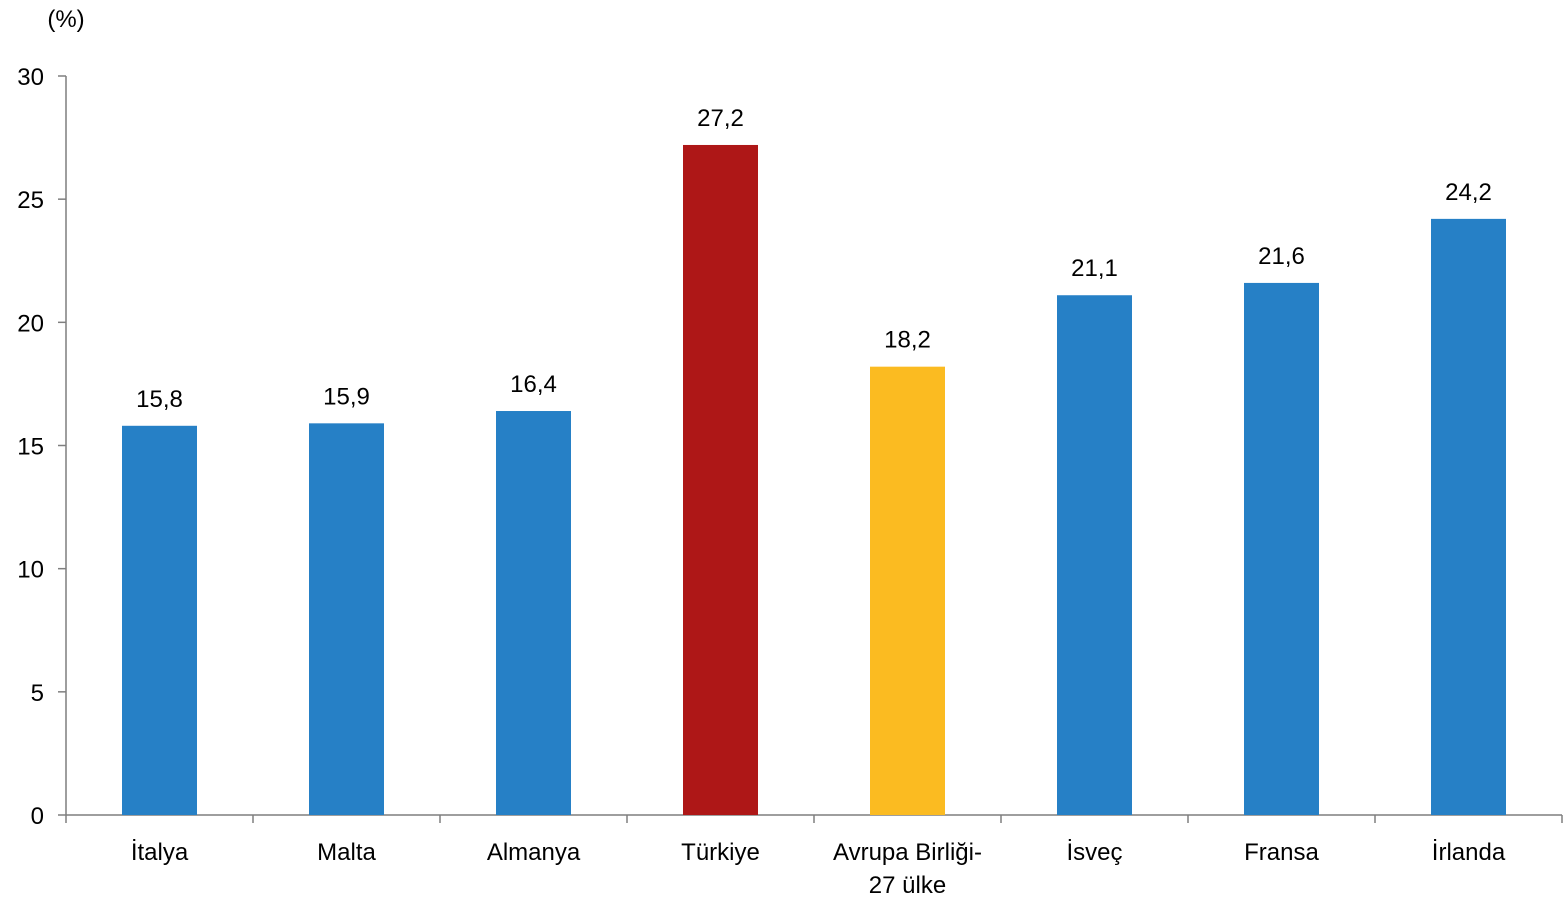  What do you see at coordinates (37, 693) in the screenshot?
I see `y-tick-label: 5` at bounding box center [37, 693].